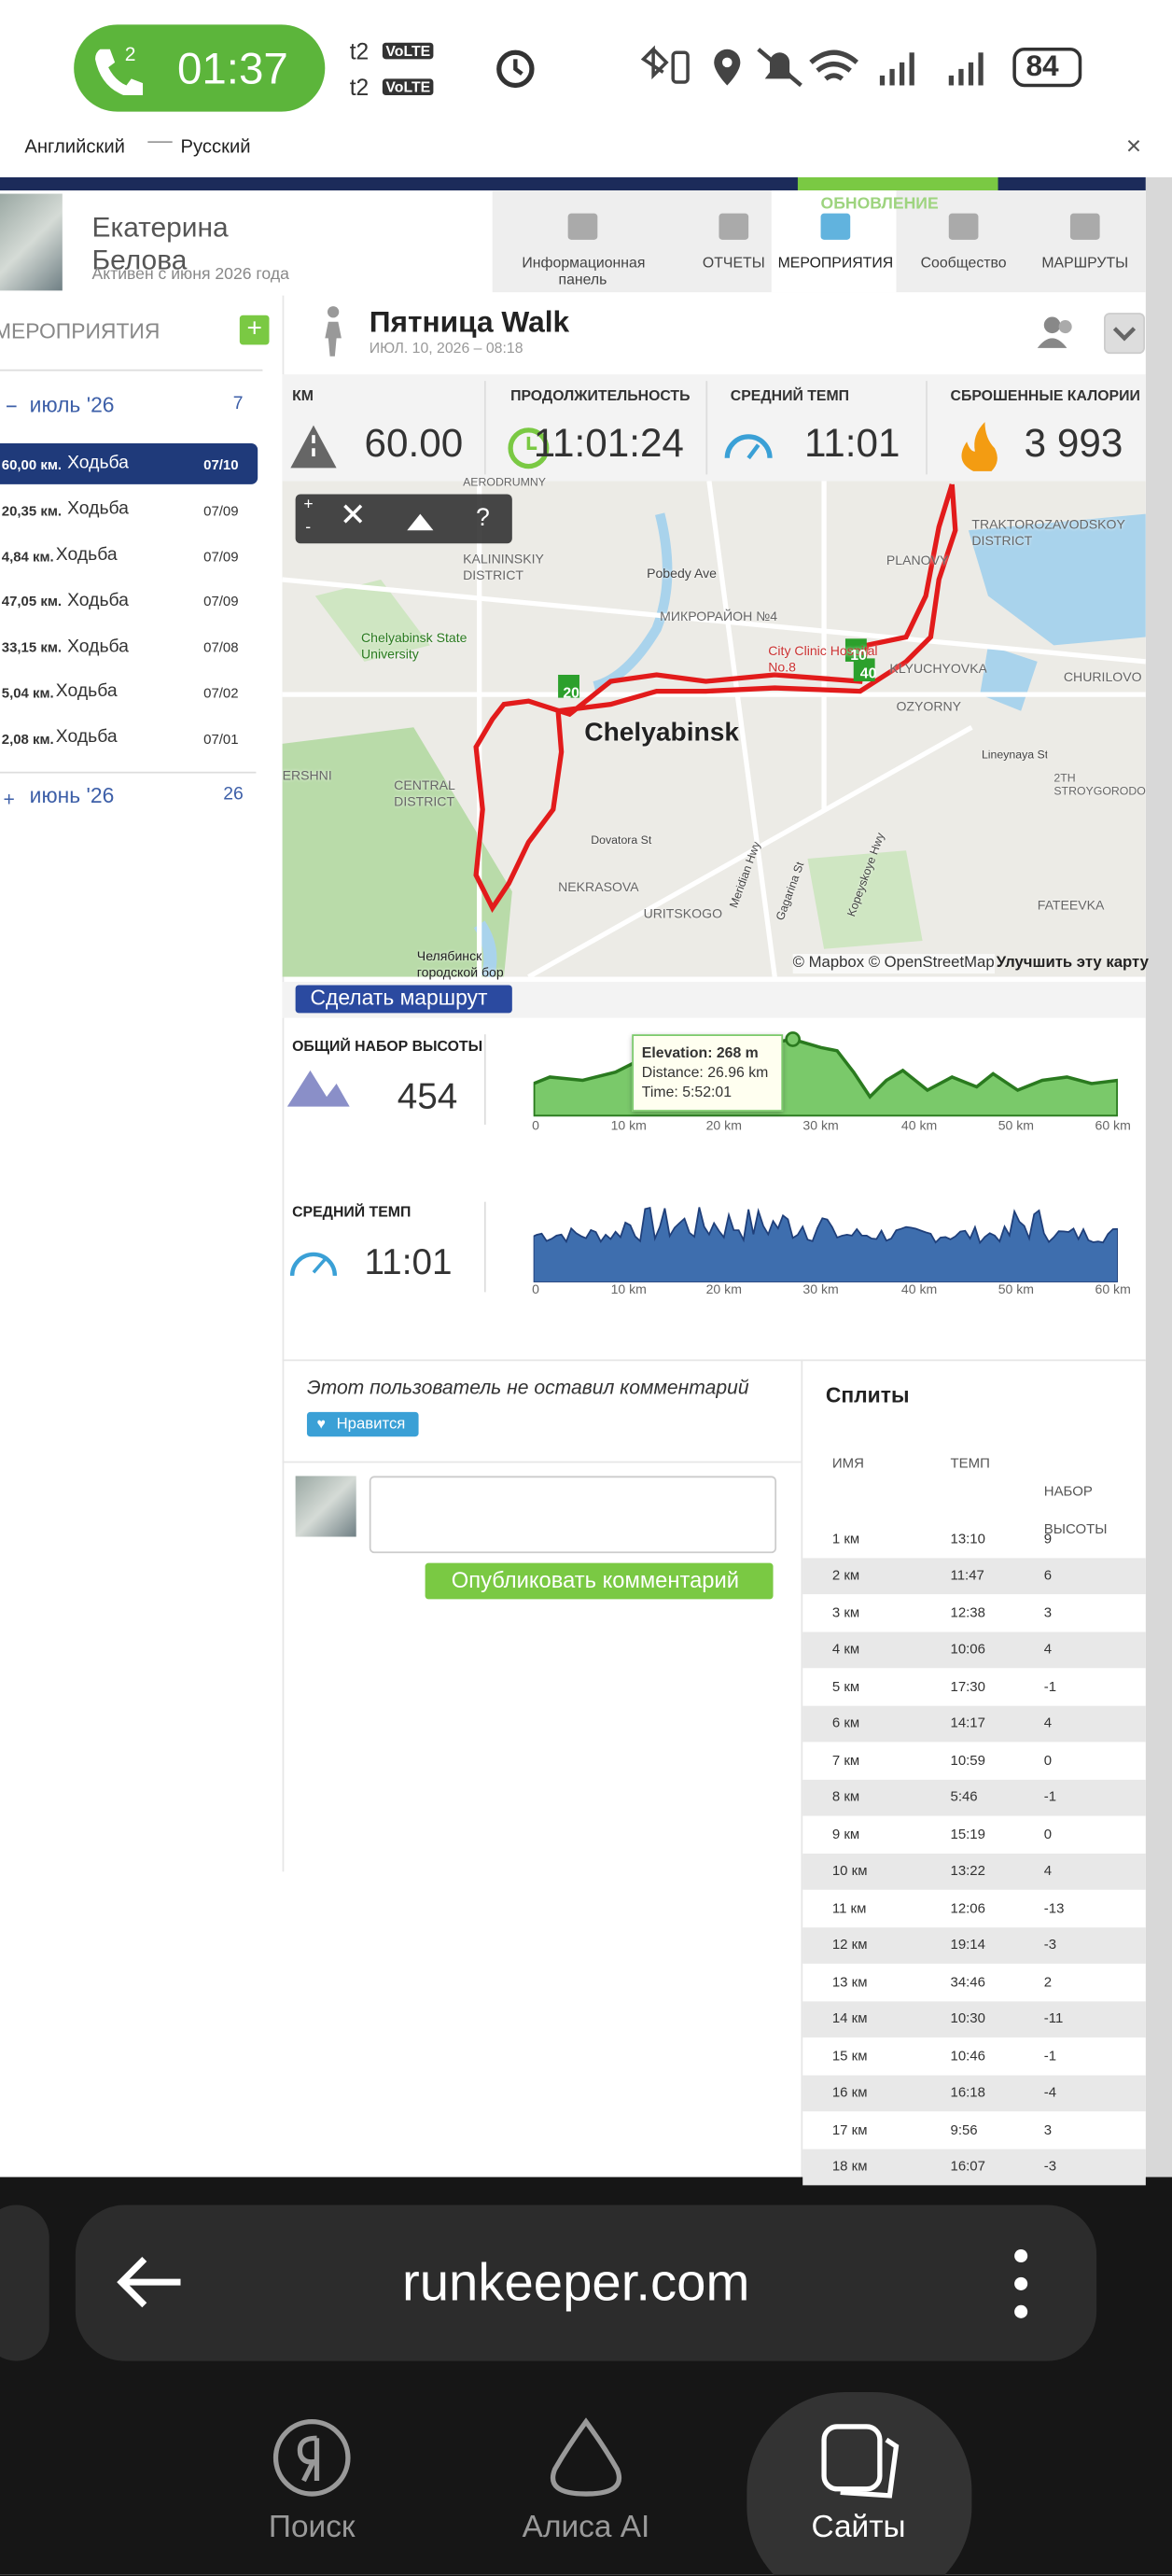  Describe the element at coordinates (1085, 262) in the screenshot. I see `nav-item: МАРШРУТЫ` at that location.